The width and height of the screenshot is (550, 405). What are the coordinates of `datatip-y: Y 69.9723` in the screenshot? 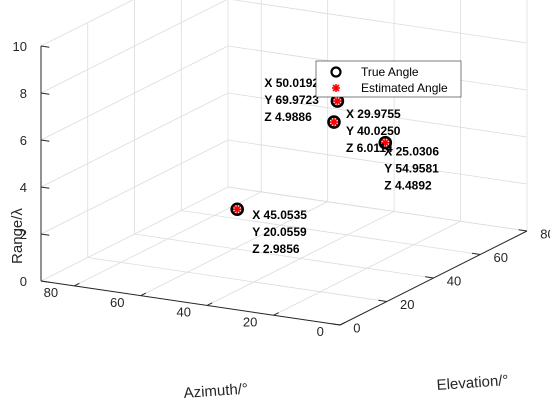 It's located at (291, 100).